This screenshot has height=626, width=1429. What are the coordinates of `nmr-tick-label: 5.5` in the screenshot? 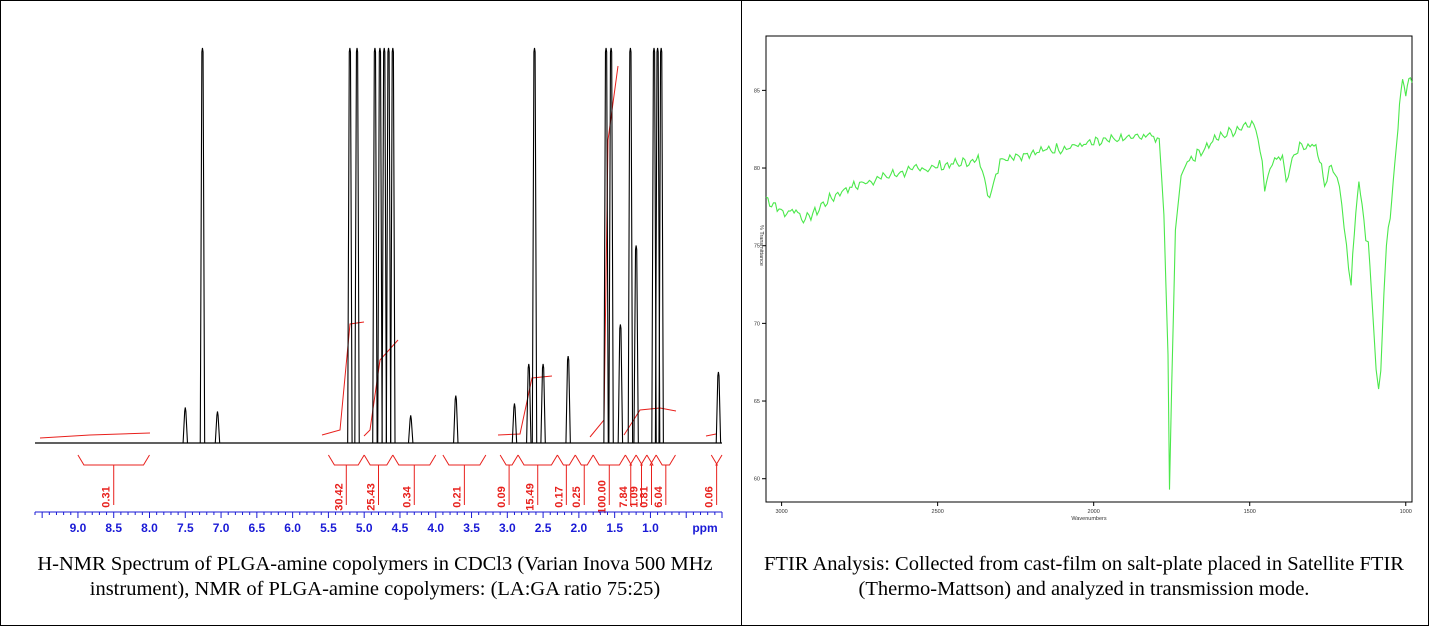 It's located at (328, 528).